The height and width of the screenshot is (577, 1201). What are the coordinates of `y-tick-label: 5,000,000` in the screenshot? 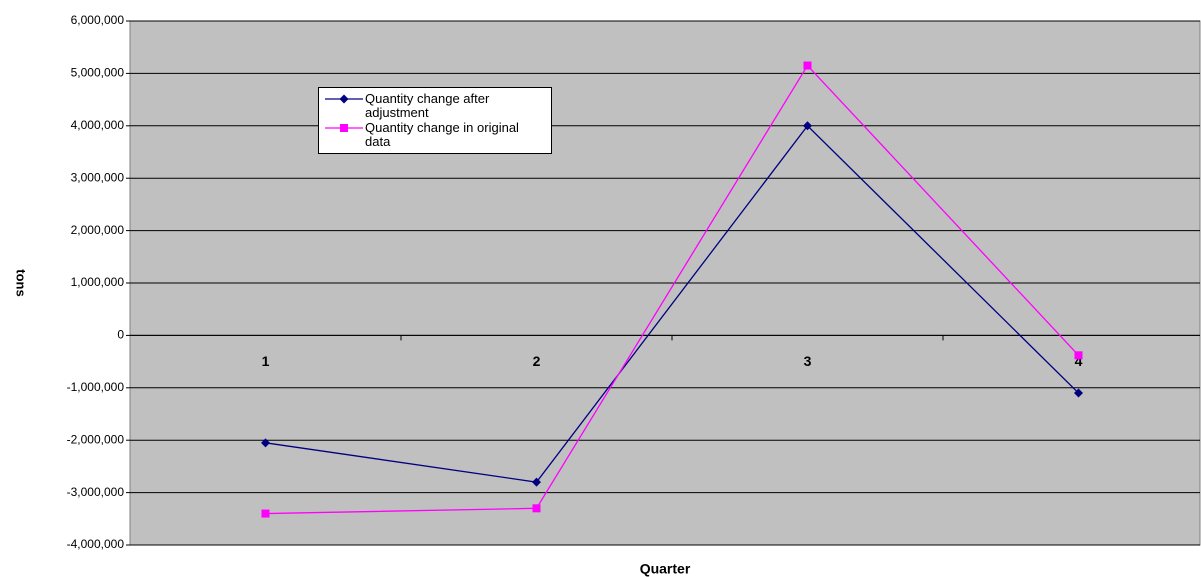 It's located at (98, 73).